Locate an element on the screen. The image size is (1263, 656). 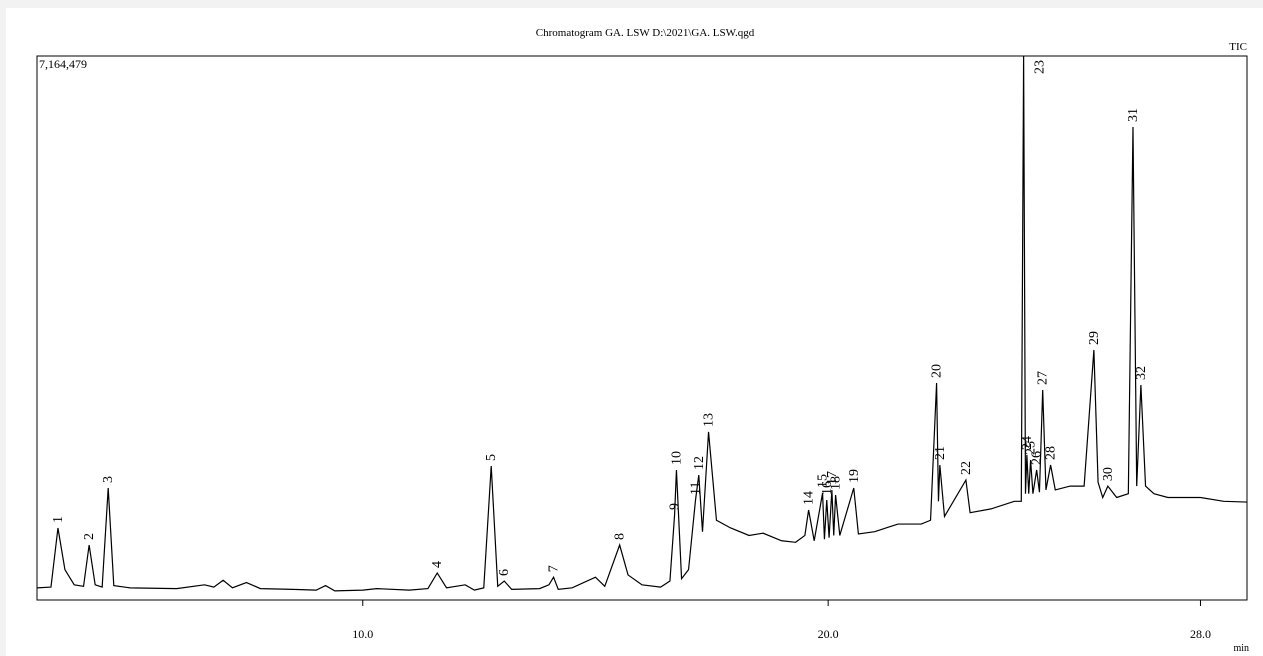
peak-label: 15 is located at coordinates (823, 481).